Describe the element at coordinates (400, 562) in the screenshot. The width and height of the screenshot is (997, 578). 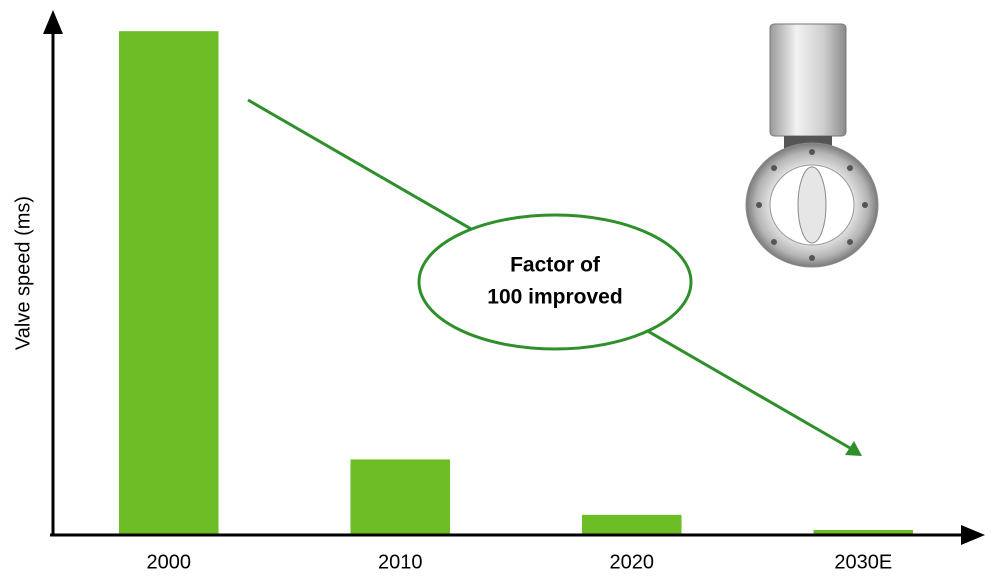
I see `x-tick-label: 2010` at that location.